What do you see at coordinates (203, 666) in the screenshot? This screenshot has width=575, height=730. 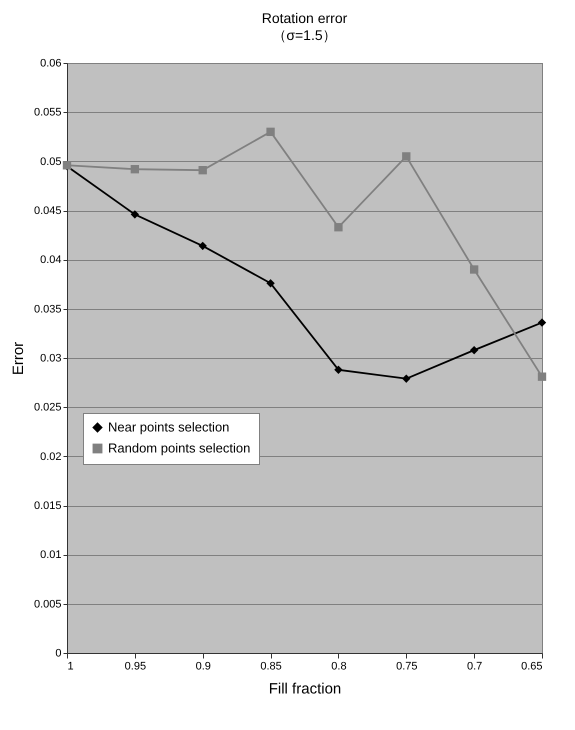 I see `x-tick-label: 0.9` at bounding box center [203, 666].